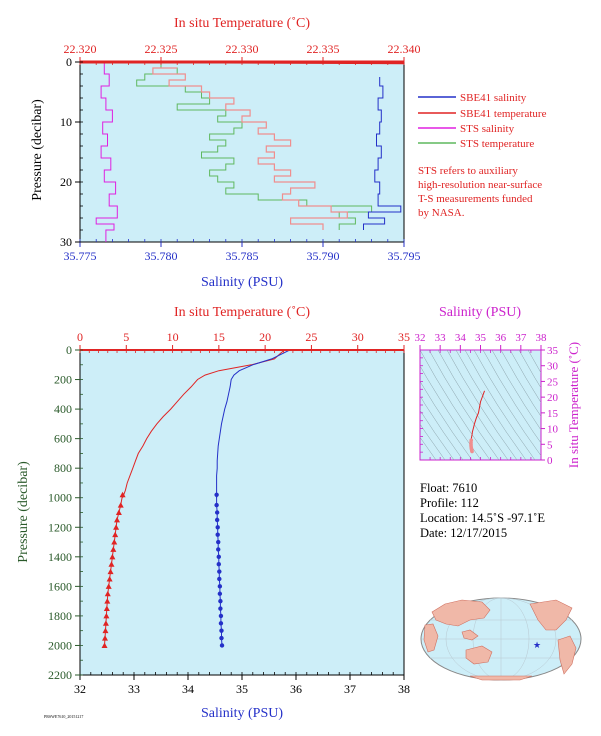  What do you see at coordinates (60, 645) in the screenshot?
I see `lower-y-ticks-label-10: 2000` at bounding box center [60, 645].